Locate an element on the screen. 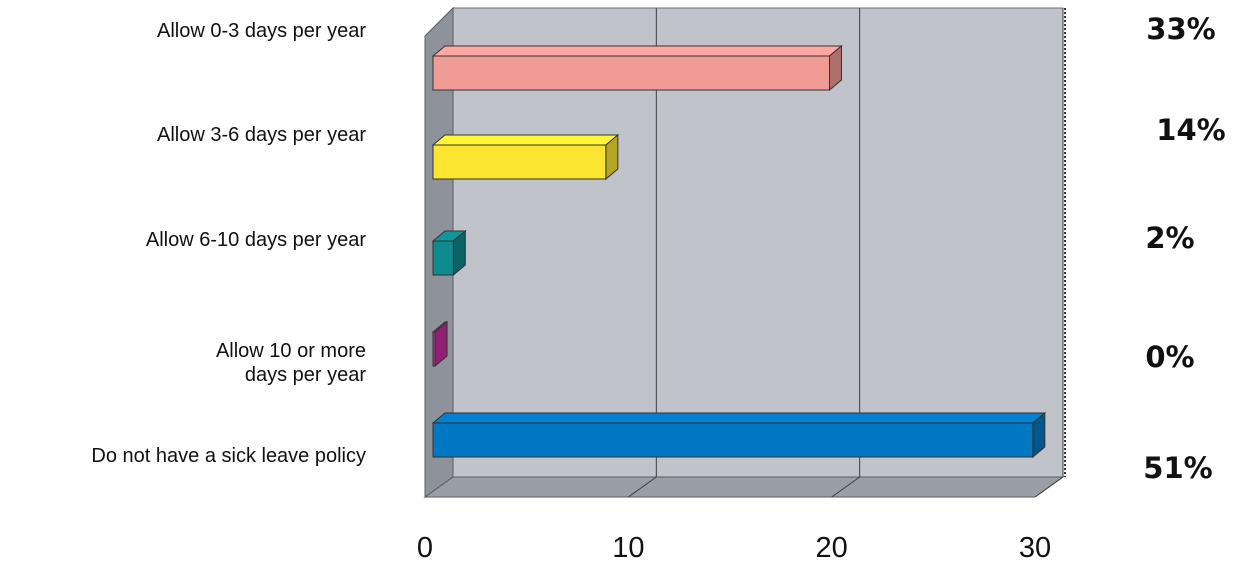  category-label: Allow 0-3 days per year is located at coordinates (261, 31).